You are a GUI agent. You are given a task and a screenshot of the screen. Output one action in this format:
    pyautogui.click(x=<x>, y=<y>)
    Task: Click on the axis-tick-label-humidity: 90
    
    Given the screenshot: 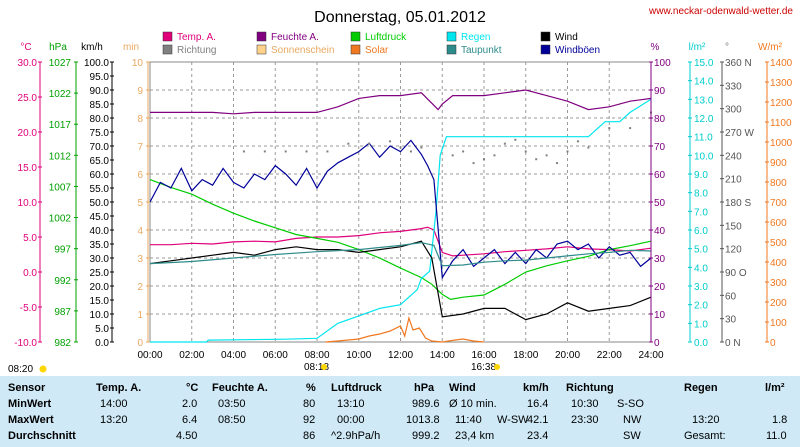 What is the action you would take?
    pyautogui.click(x=660, y=91)
    